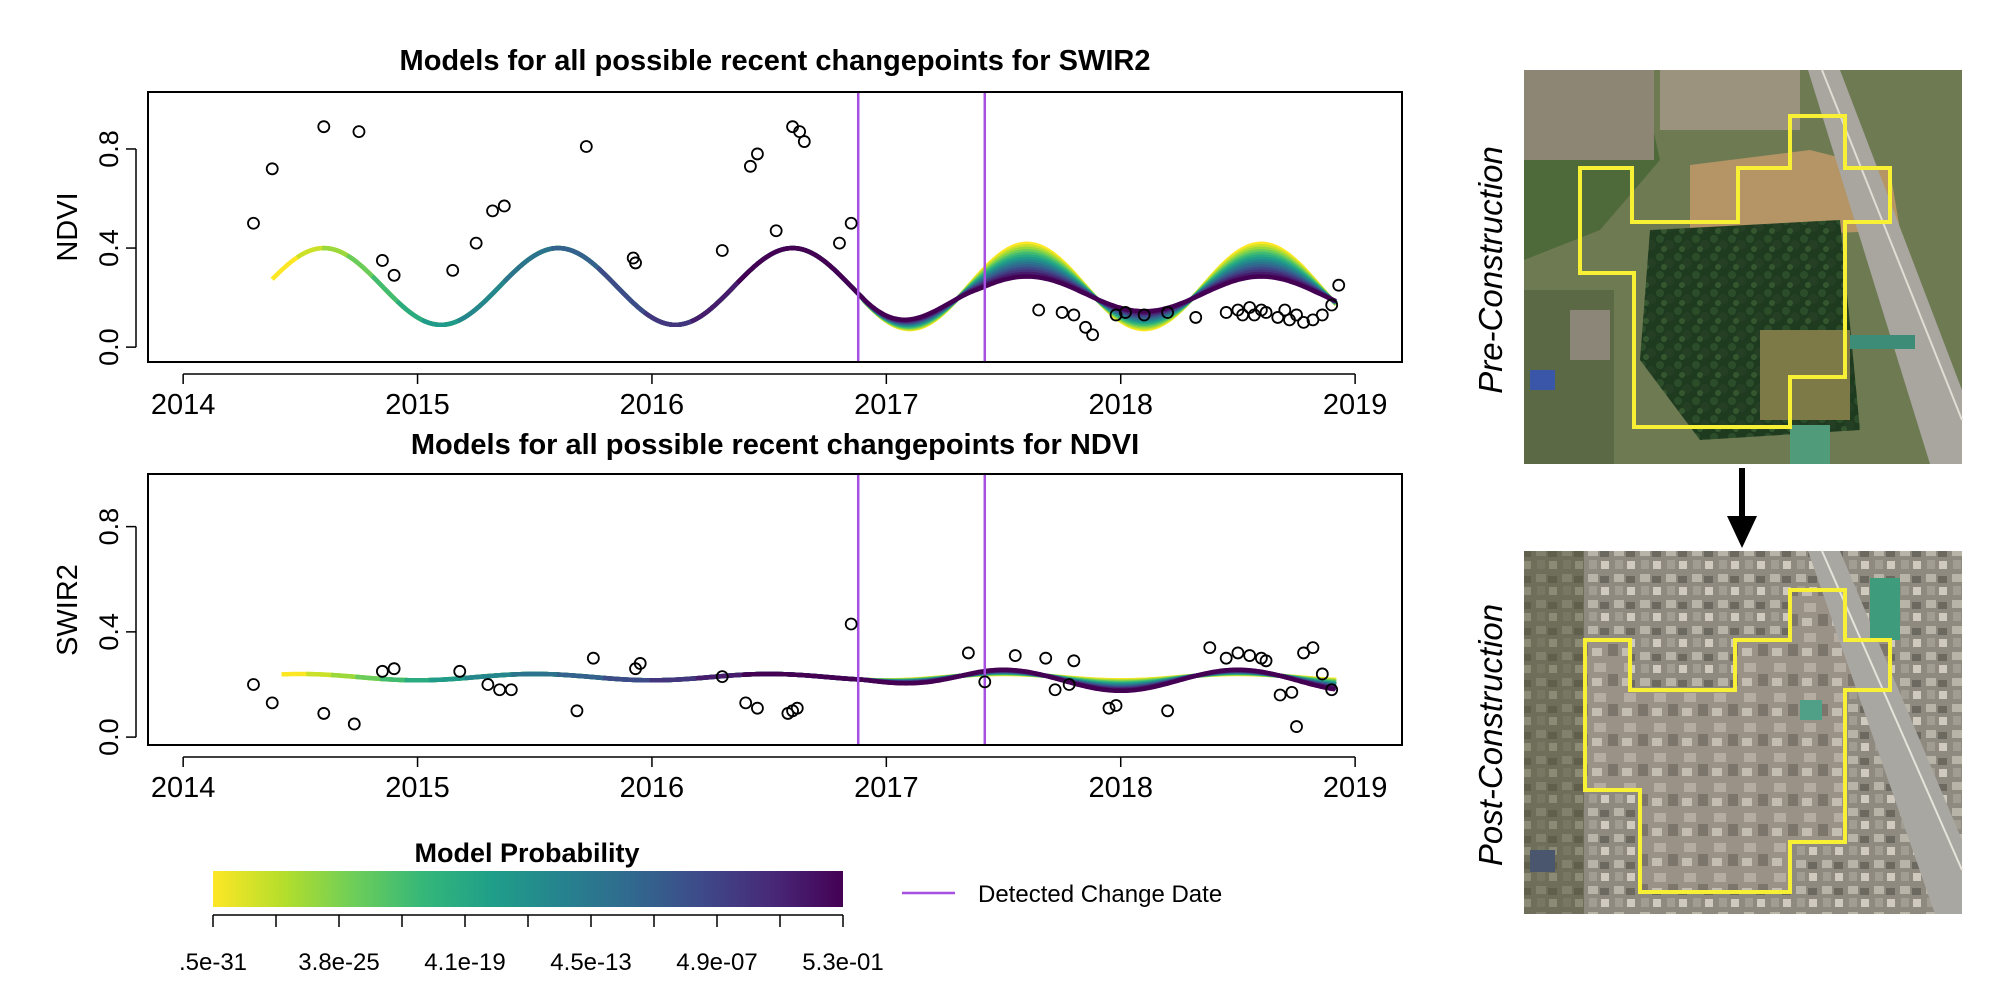 The height and width of the screenshot is (990, 2012). I want to click on x-tick-label: 2015, so click(417, 788).